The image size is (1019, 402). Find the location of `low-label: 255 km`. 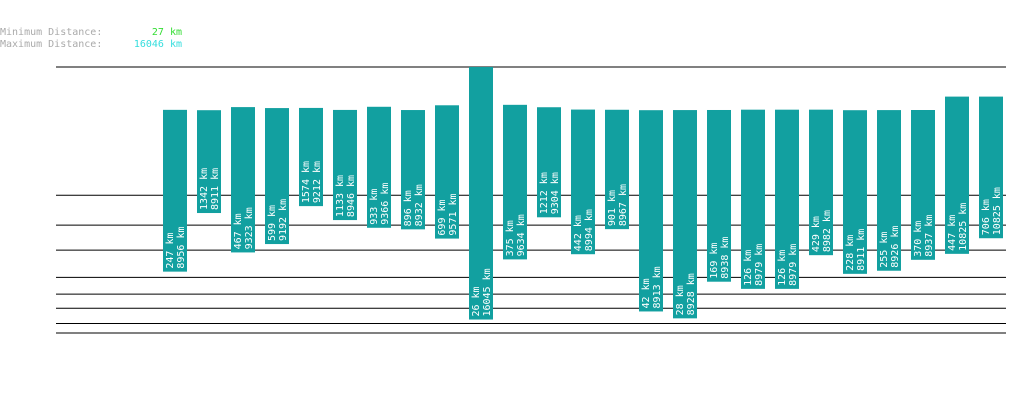

low-label: 255 km is located at coordinates (884, 250).